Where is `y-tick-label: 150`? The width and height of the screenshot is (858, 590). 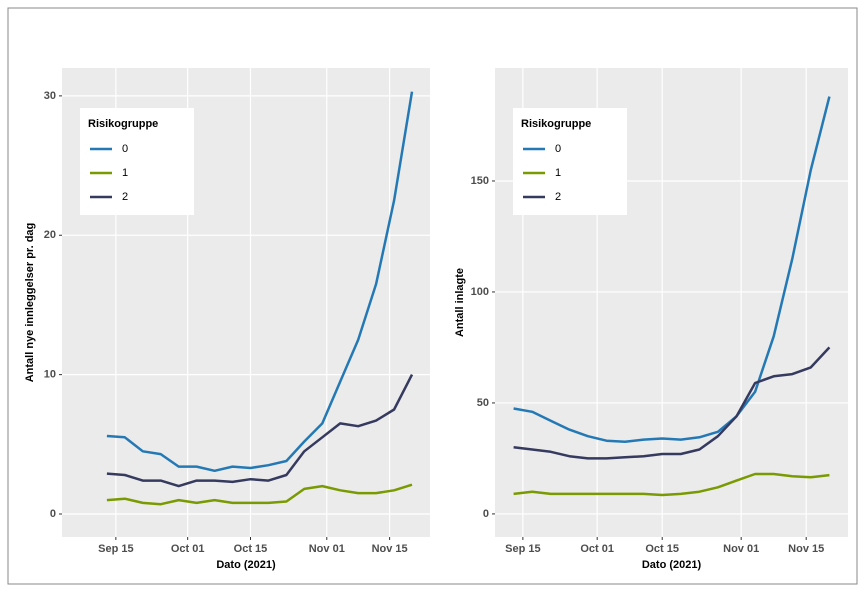
y-tick-label: 150 is located at coordinates (480, 181).